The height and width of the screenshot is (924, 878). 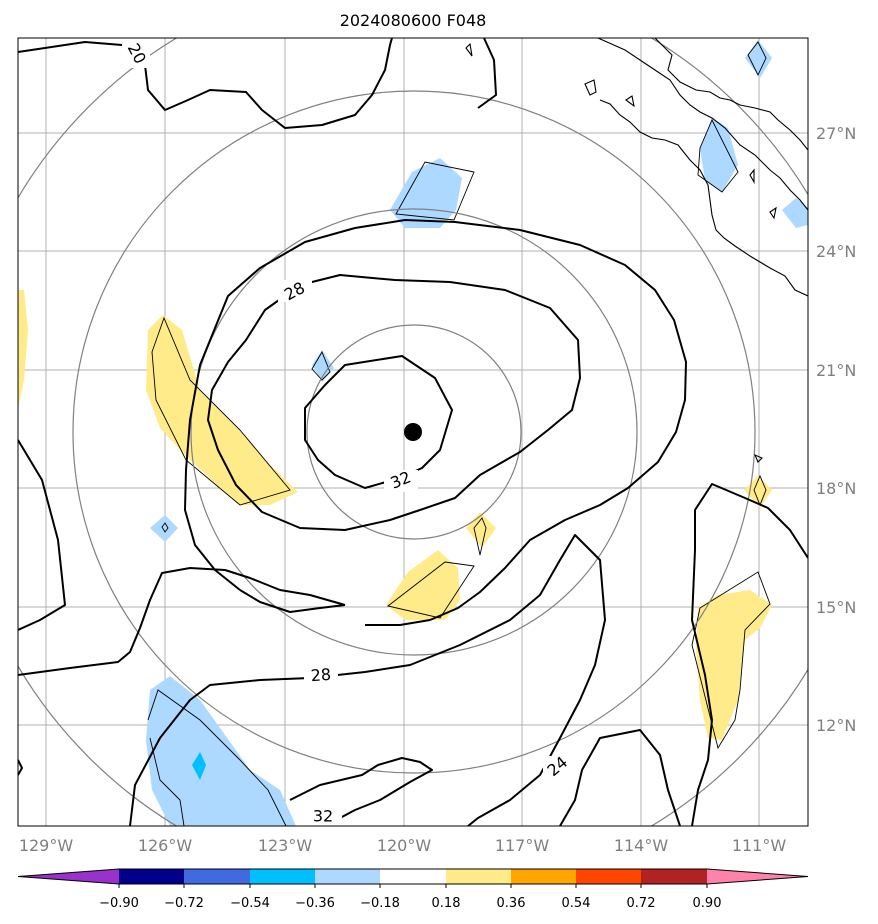 I want to click on contour-label: 32, so click(x=323, y=816).